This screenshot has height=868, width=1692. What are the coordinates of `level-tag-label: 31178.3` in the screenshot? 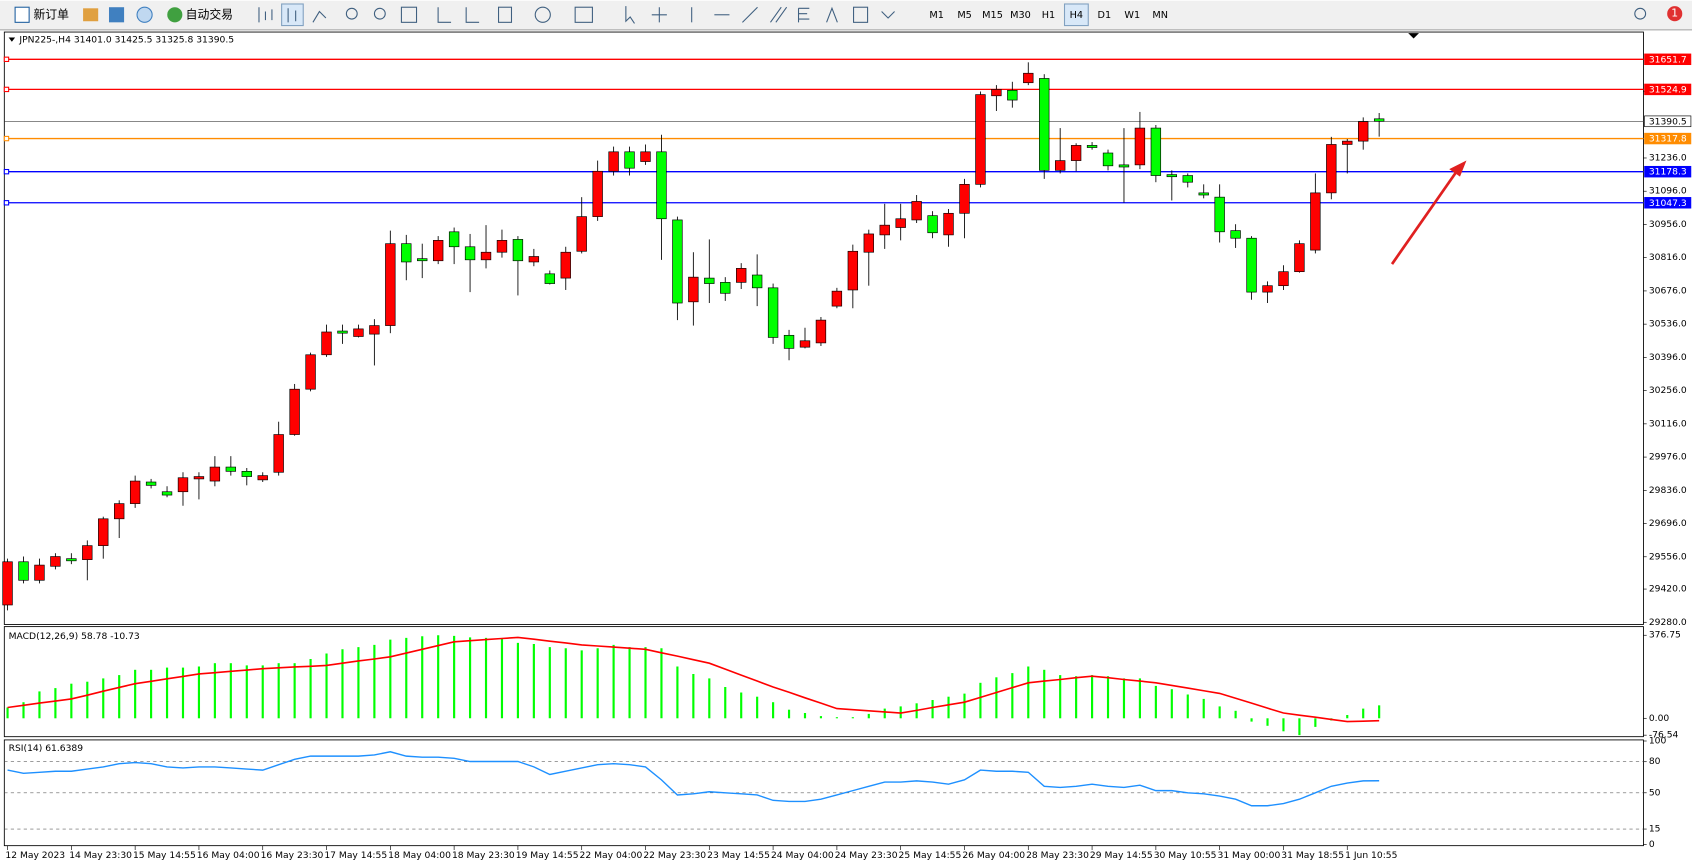 It's located at (1668, 172).